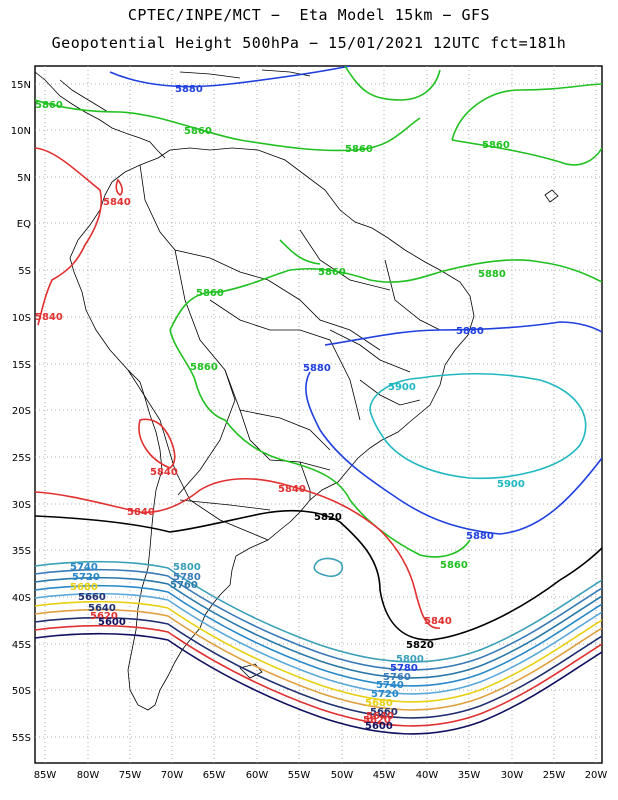  What do you see at coordinates (21, 365) in the screenshot?
I see `lat-tick-label: 15S` at bounding box center [21, 365].